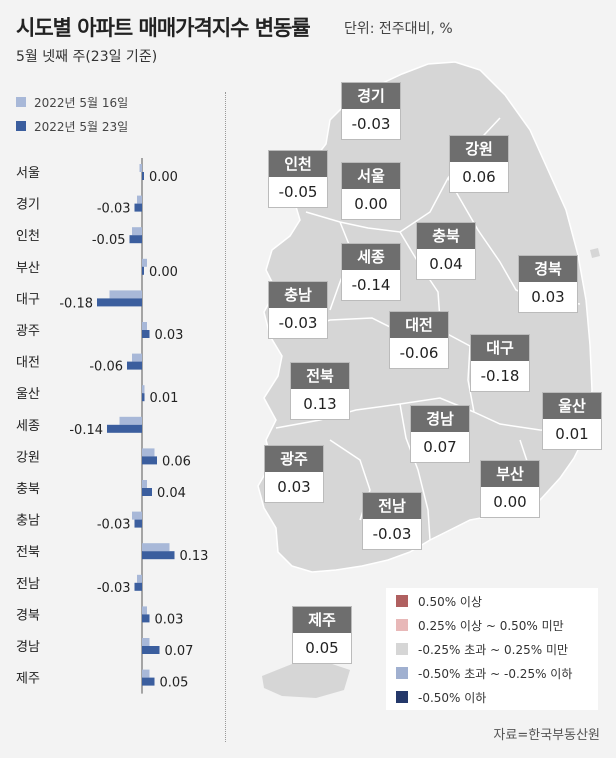 Image resolution: width=616 pixels, height=758 pixels. What do you see at coordinates (419, 340) in the screenshot?
I see `region-daejeon: 대전 -0.06` at bounding box center [419, 340].